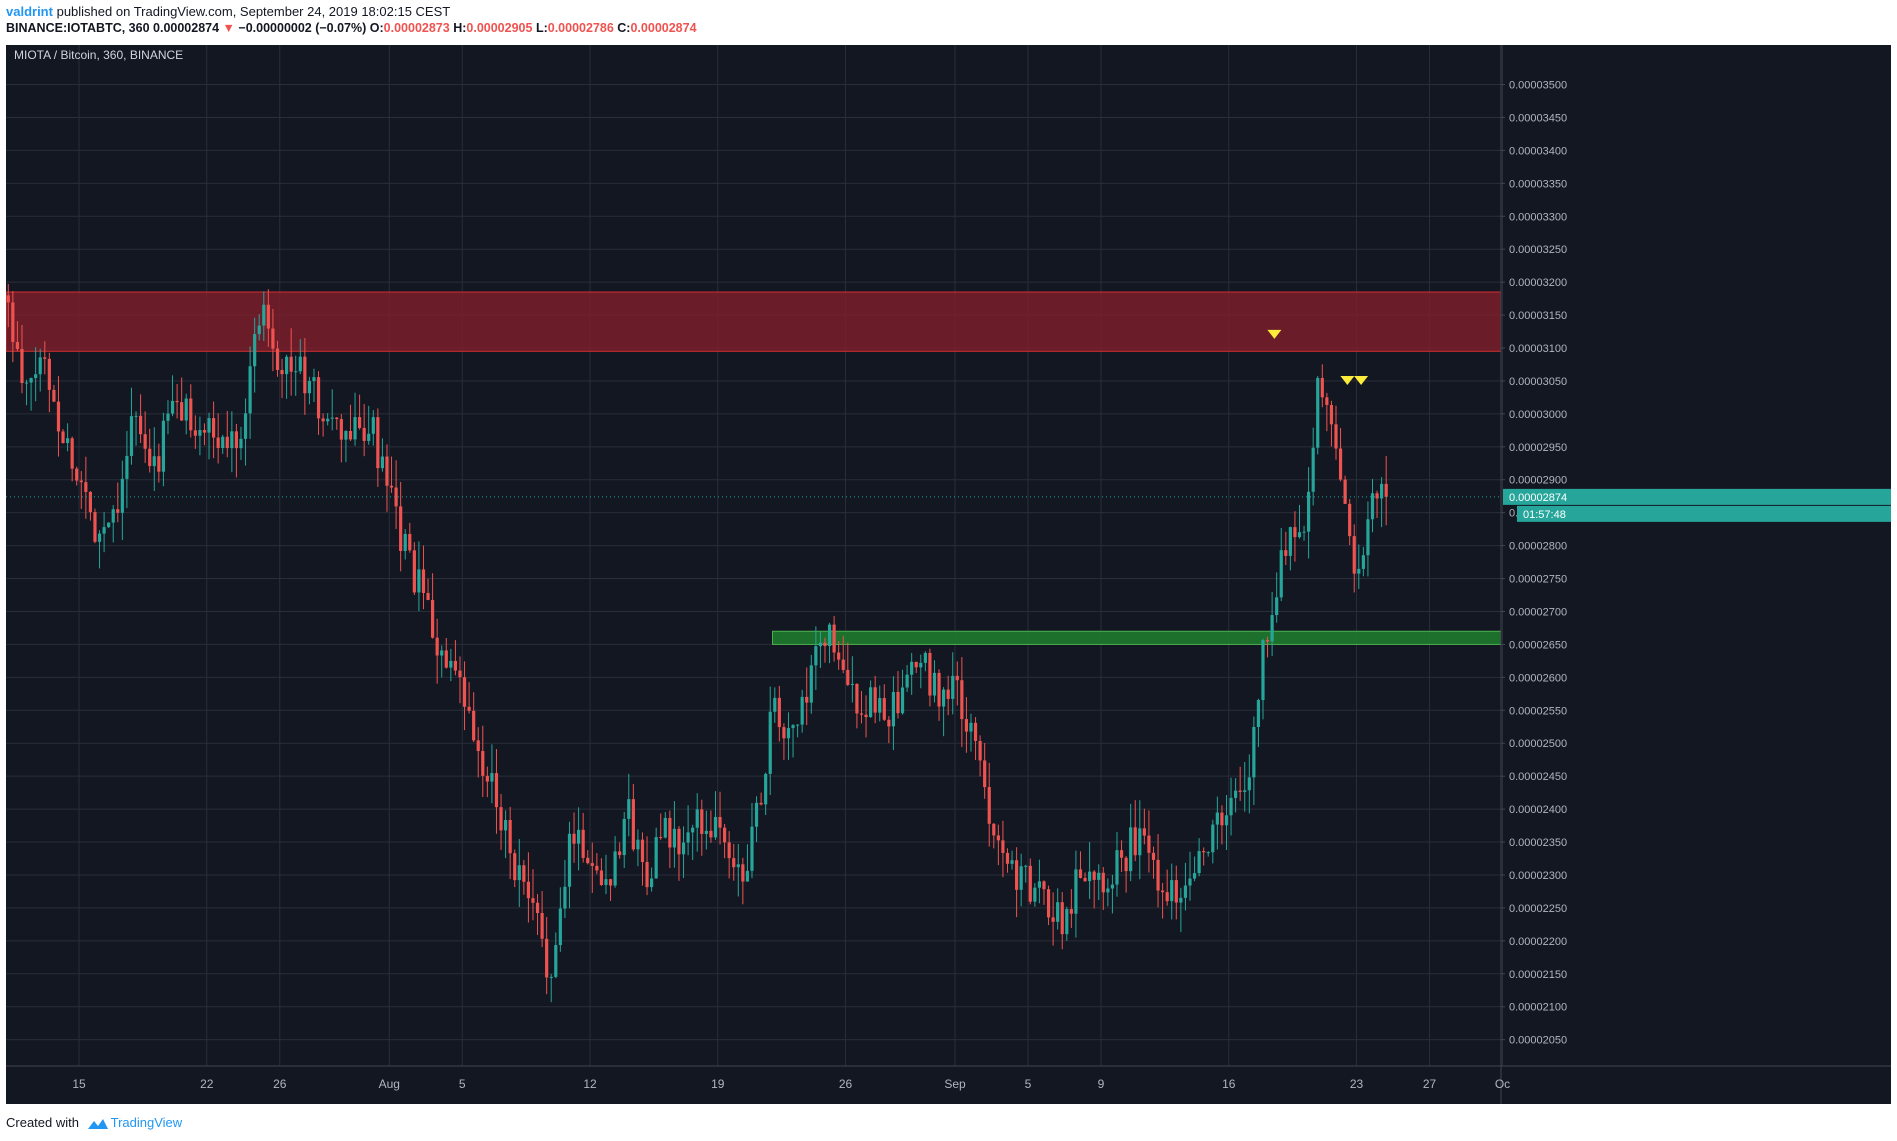 This screenshot has height=1141, width=1897. I want to click on price-axis-label: 0.00002250, so click(1538, 909).